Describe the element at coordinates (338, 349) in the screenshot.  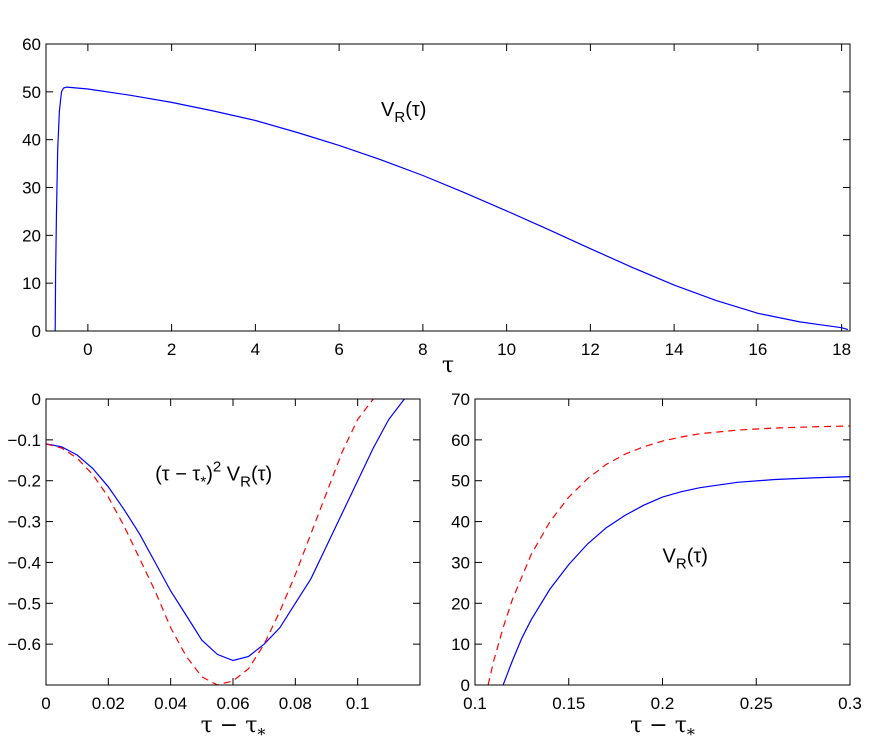
I see `x-tick-label: 6` at that location.